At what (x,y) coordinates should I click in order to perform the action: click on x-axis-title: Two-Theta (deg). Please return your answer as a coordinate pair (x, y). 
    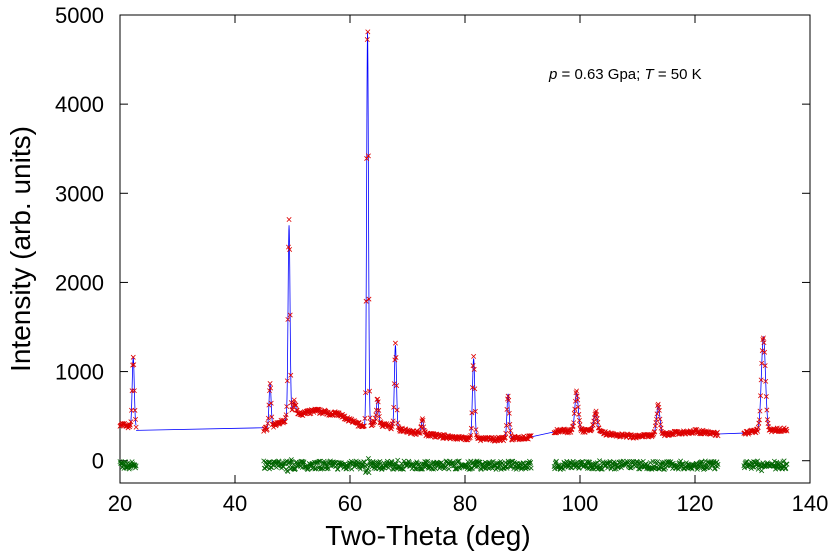
    Looking at the image, I should click on (427, 535).